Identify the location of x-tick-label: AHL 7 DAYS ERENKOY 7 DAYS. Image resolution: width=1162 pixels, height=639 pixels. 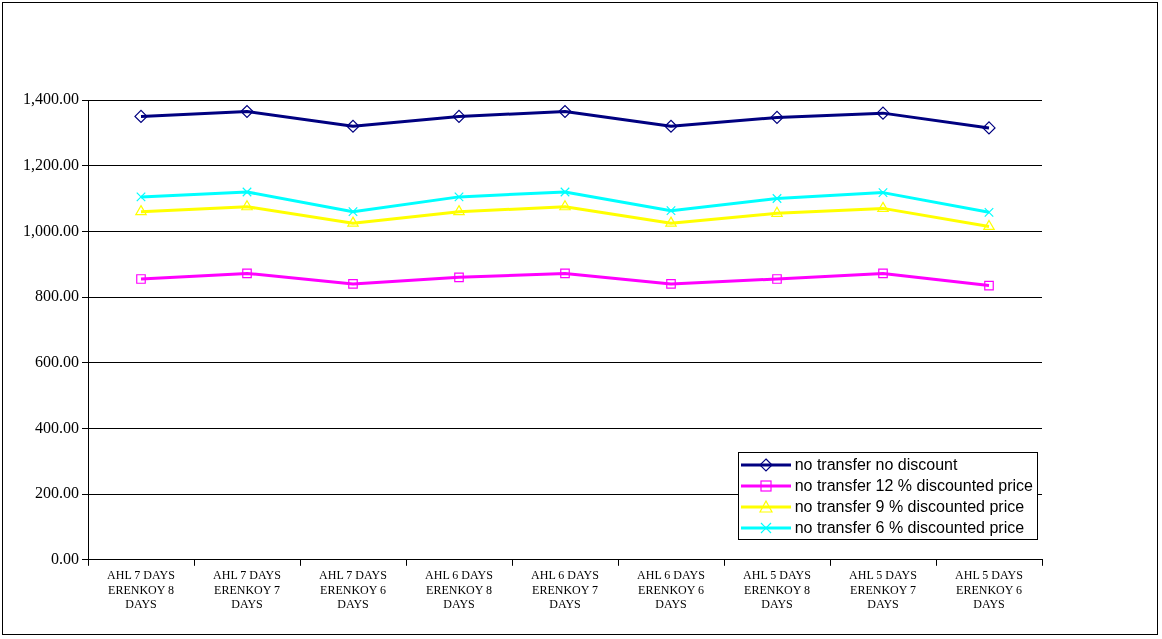
(247, 589).